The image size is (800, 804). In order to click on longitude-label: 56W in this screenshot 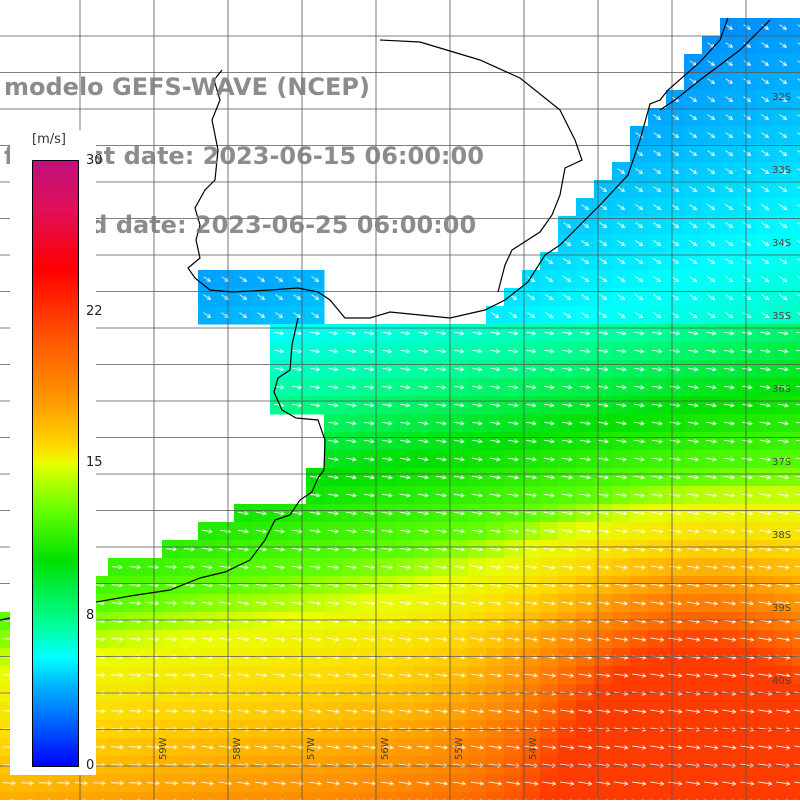, I will do `click(385, 748)`.